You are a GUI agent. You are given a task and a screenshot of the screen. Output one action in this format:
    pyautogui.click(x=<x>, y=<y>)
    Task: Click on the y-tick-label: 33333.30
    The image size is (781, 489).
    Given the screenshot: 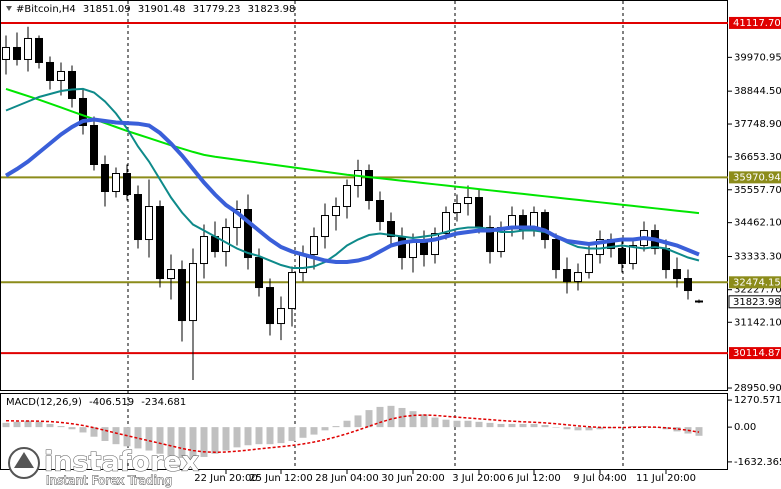 What is the action you would take?
    pyautogui.click(x=757, y=257)
    